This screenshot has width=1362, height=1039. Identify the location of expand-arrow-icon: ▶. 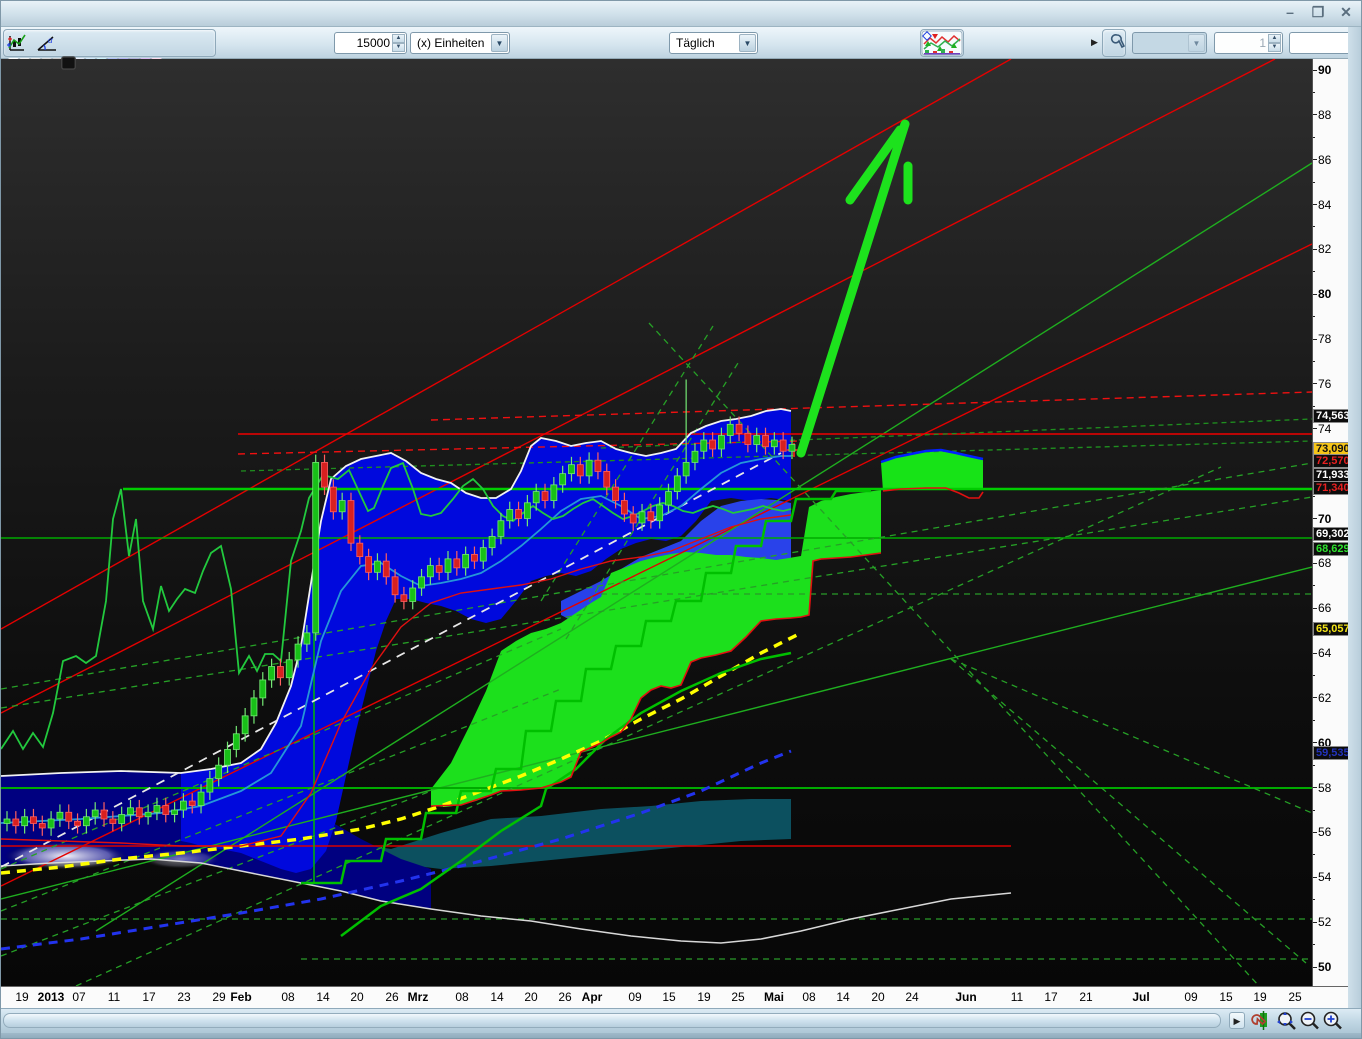
(1094, 42).